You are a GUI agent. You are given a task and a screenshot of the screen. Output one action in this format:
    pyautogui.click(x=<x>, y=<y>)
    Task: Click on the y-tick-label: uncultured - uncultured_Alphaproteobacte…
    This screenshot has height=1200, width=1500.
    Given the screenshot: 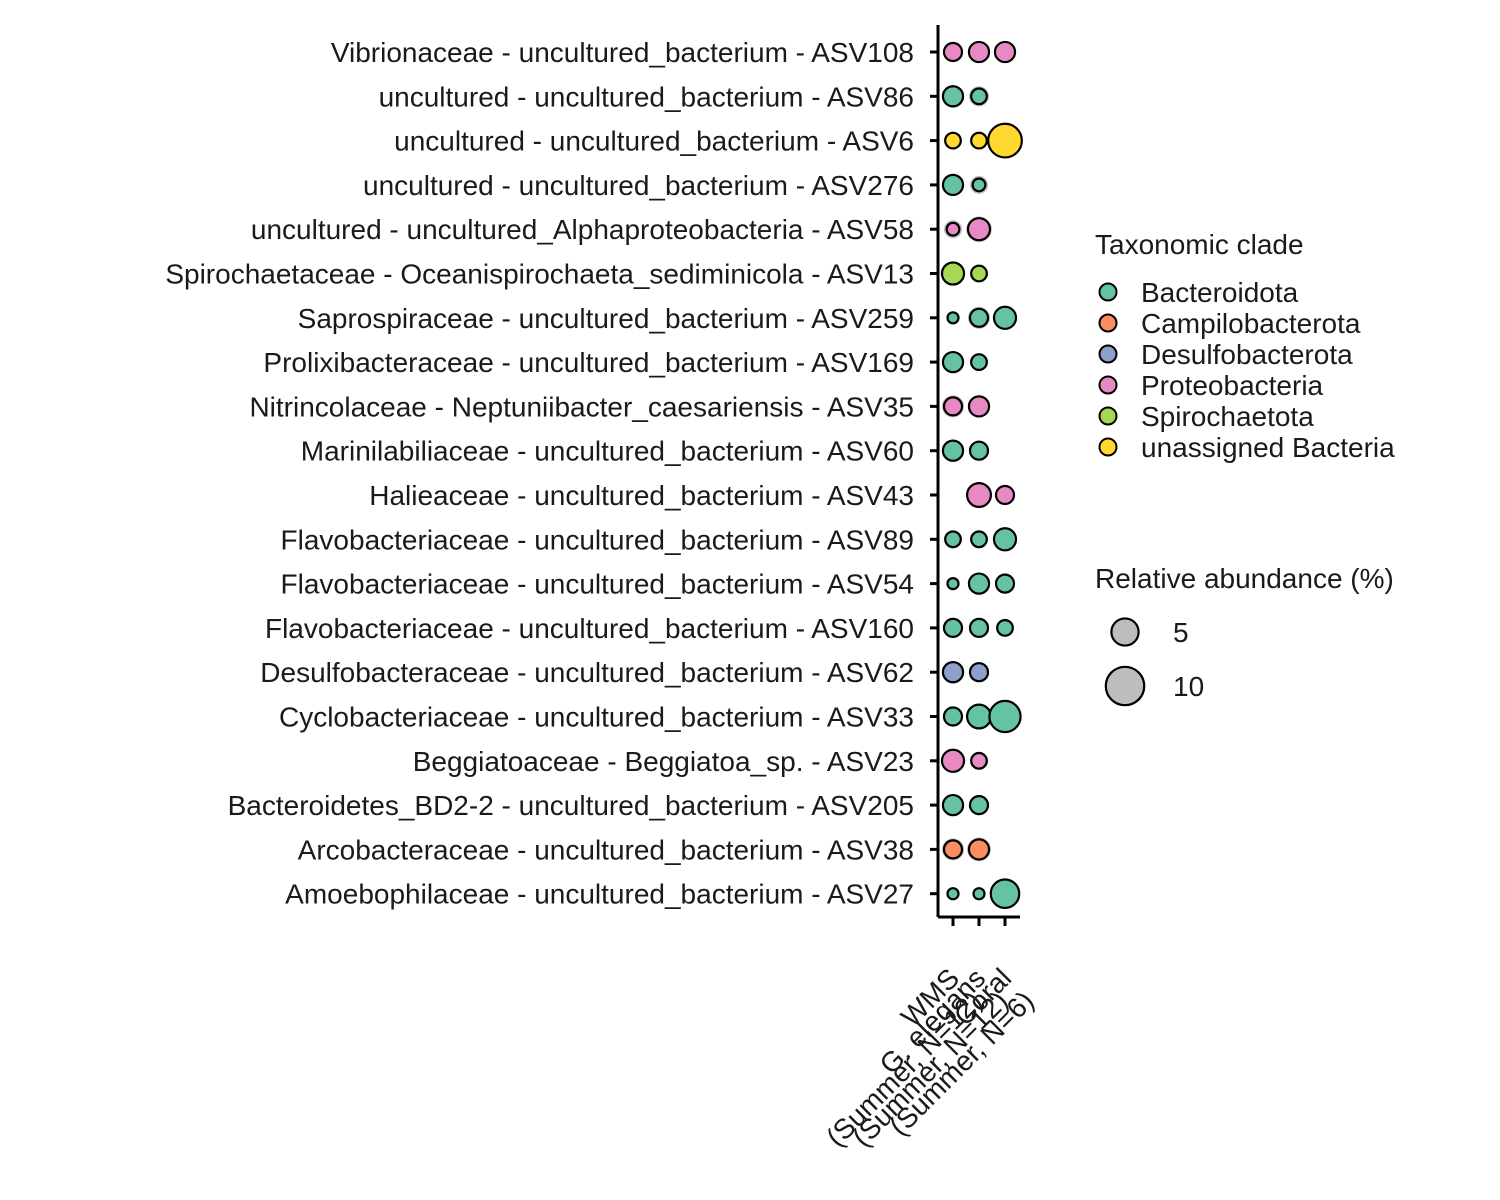 What is the action you would take?
    pyautogui.click(x=582, y=229)
    